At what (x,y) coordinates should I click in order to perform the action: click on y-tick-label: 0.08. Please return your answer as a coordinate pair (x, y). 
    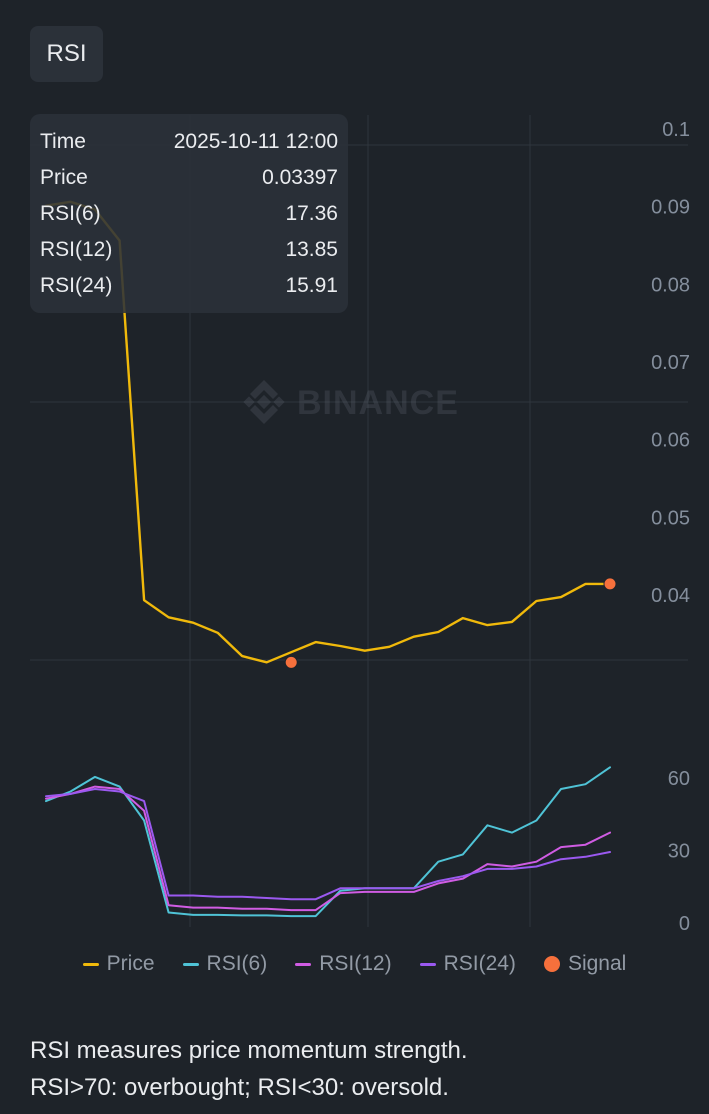
    Looking at the image, I should click on (670, 285).